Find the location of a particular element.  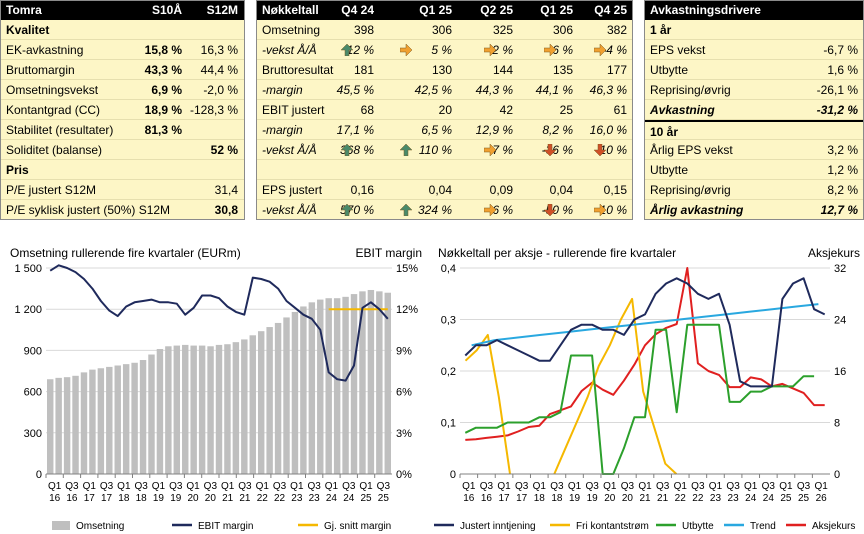

nokkeltall-row: EBIT justert 68 20 42 25 61 is located at coordinates (444, 110).